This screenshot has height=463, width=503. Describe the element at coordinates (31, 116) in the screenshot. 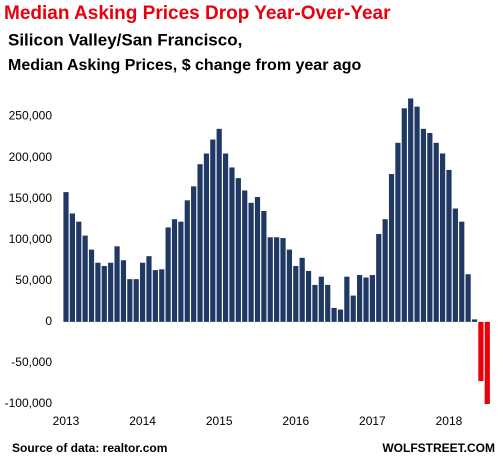

I see `y-tick-label: 250,000` at that location.